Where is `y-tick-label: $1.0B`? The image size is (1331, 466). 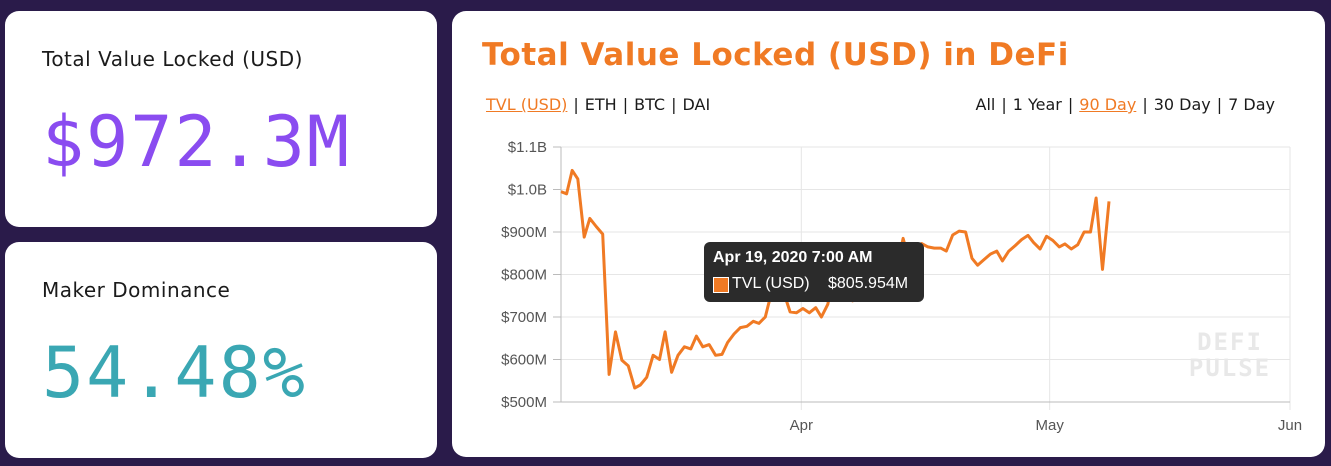
y-tick-label: $1.0B is located at coordinates (527, 190).